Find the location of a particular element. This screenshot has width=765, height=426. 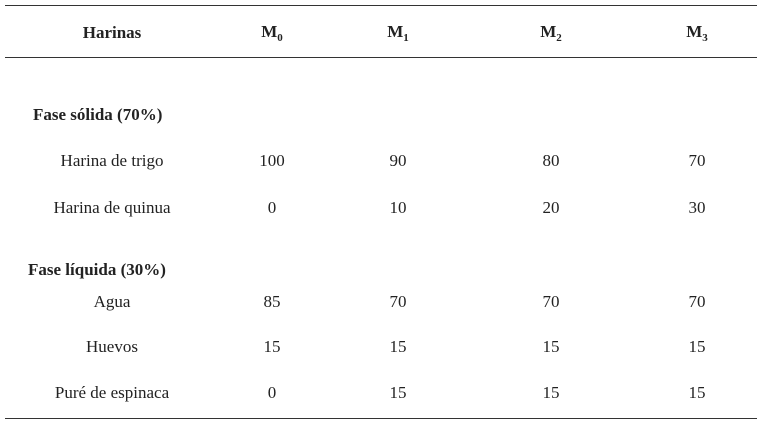

row-label: Harina de trigo is located at coordinates (112, 160).